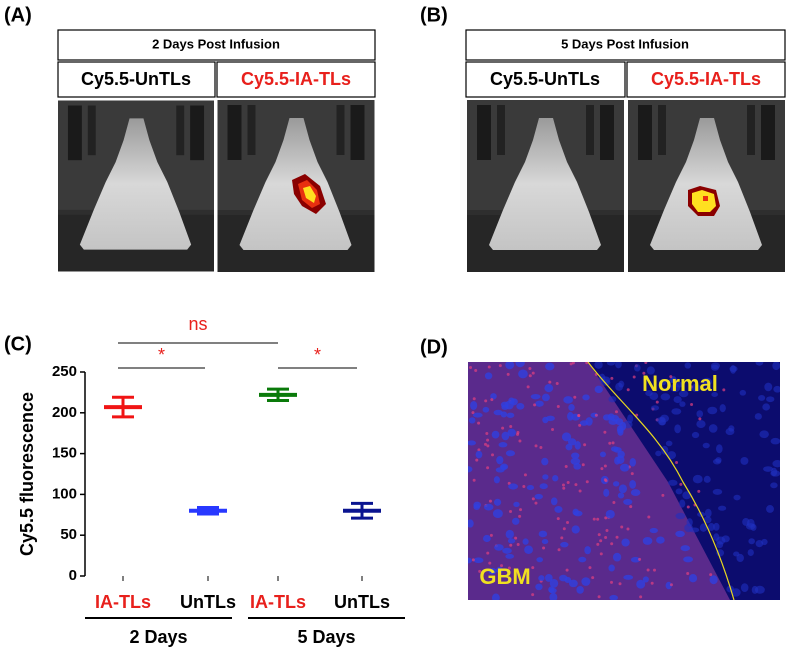 The height and width of the screenshot is (652, 788). What do you see at coordinates (136, 79) in the screenshot?
I see `column-label: Cy5.5-UnTLs` at bounding box center [136, 79].